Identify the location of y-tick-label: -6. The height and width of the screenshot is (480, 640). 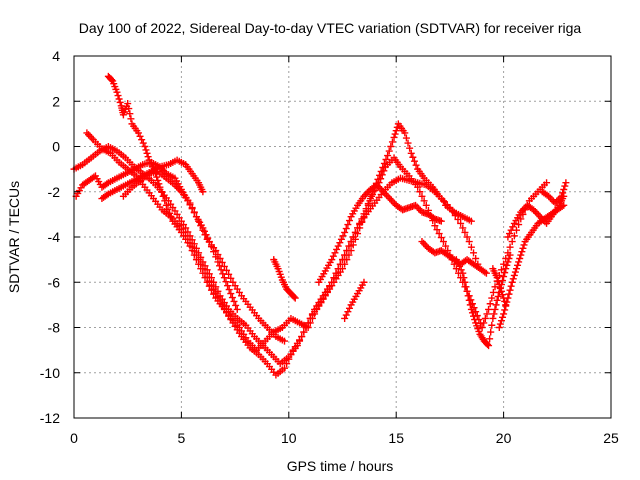
(54, 282).